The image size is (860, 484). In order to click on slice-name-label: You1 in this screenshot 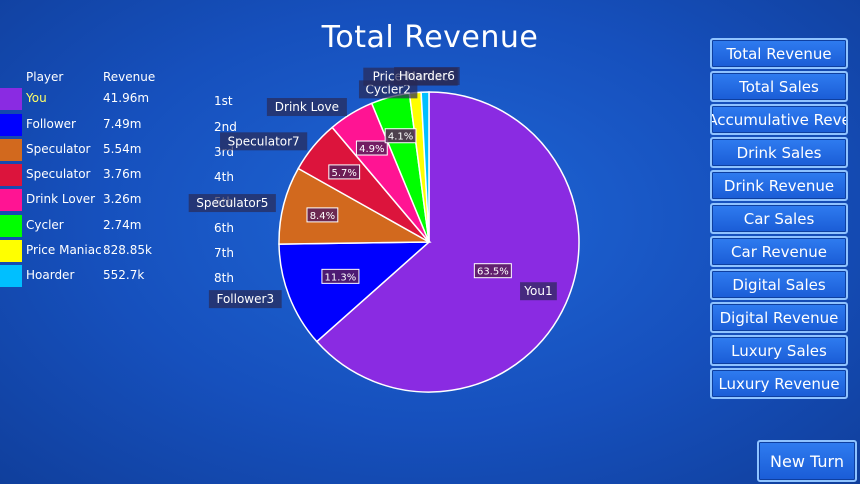, I will do `click(537, 291)`.